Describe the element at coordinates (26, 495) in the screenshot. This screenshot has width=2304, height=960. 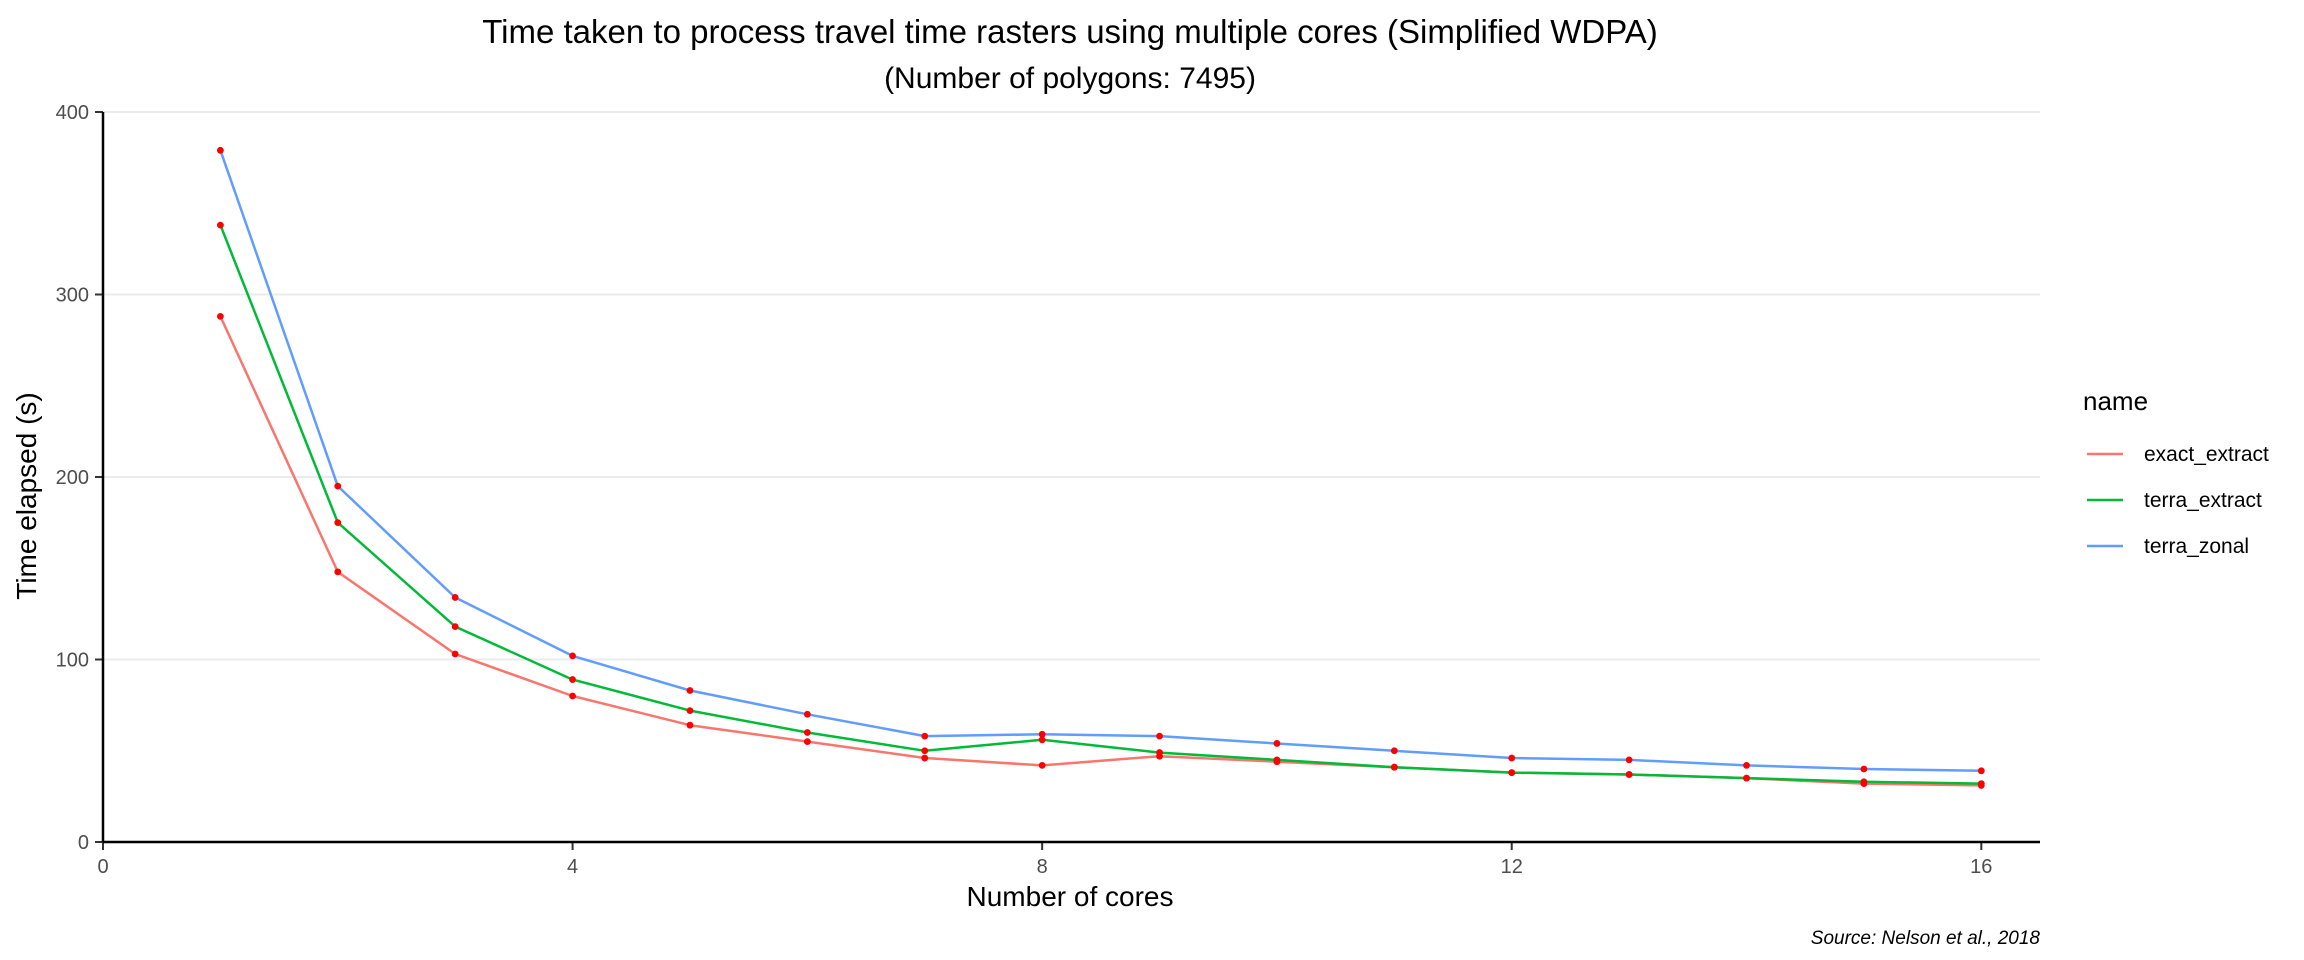
I see `y-axis-title: Time elapsed (s)` at that location.